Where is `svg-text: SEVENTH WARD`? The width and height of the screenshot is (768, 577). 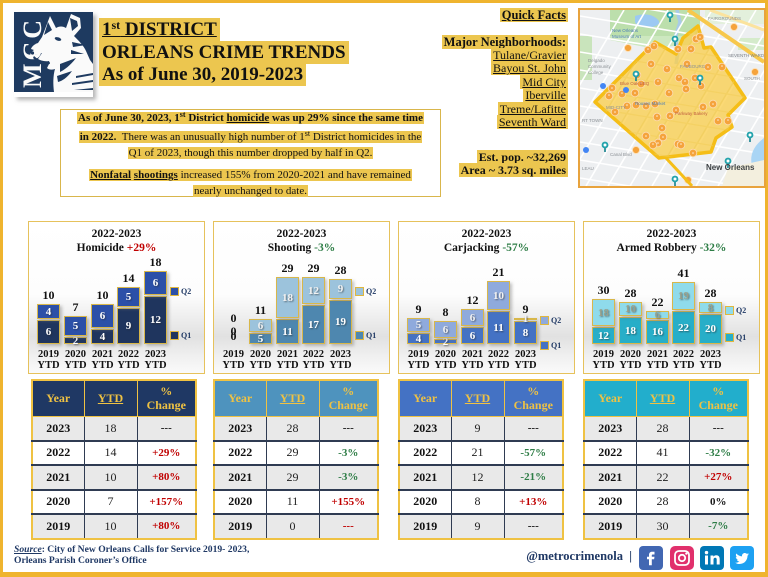
svg-text: SEVENTH WARD is located at coordinates (746, 55).